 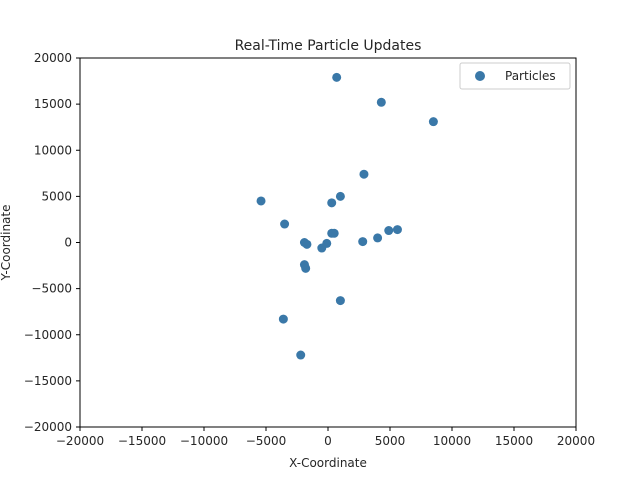 What do you see at coordinates (48, 427) in the screenshot?
I see `y-tick-label: −20000` at bounding box center [48, 427].